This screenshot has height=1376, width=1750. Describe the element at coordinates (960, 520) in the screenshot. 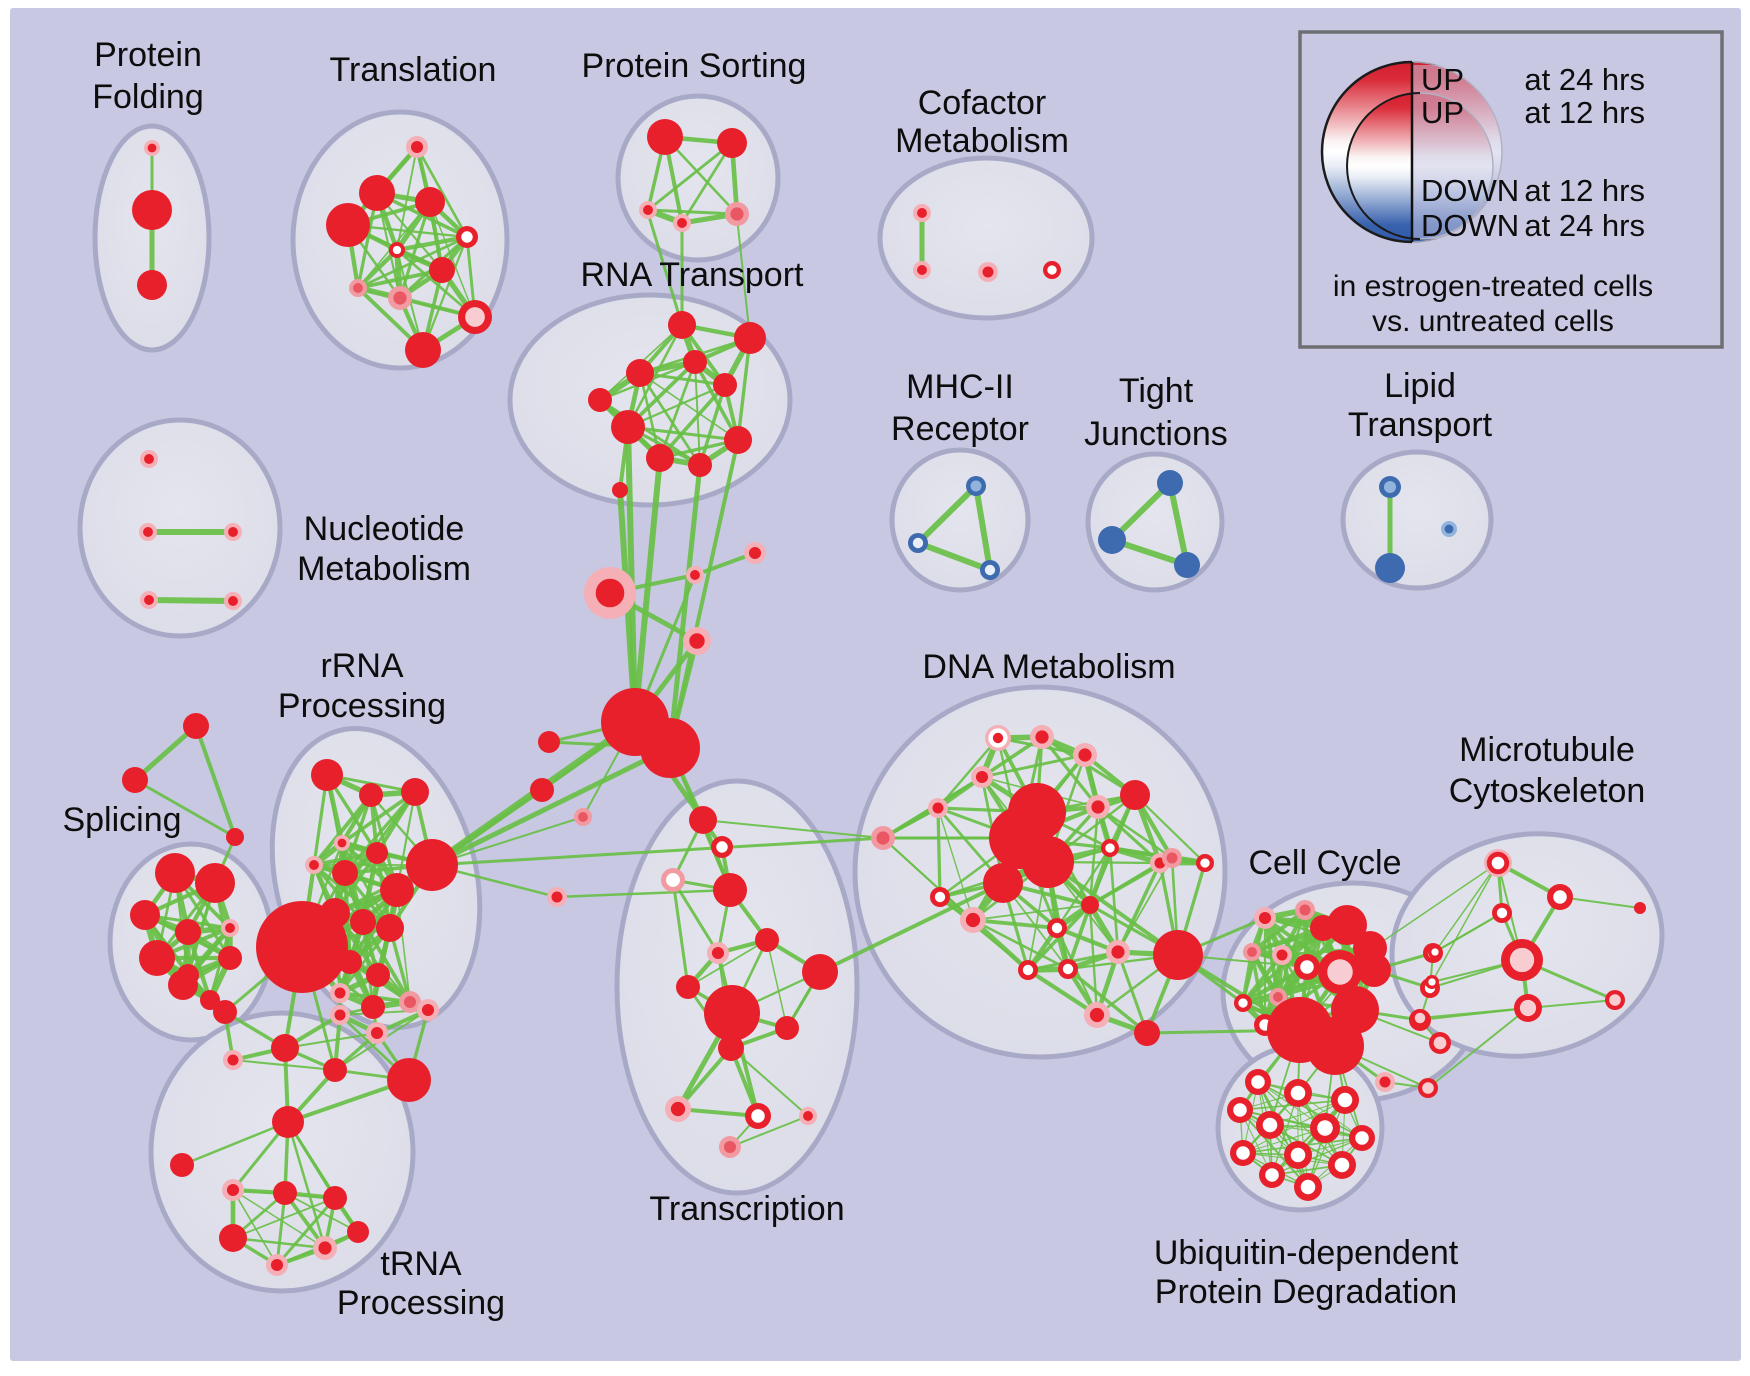

I see `cluster-ellipse-mhc-ii-receptor` at that location.